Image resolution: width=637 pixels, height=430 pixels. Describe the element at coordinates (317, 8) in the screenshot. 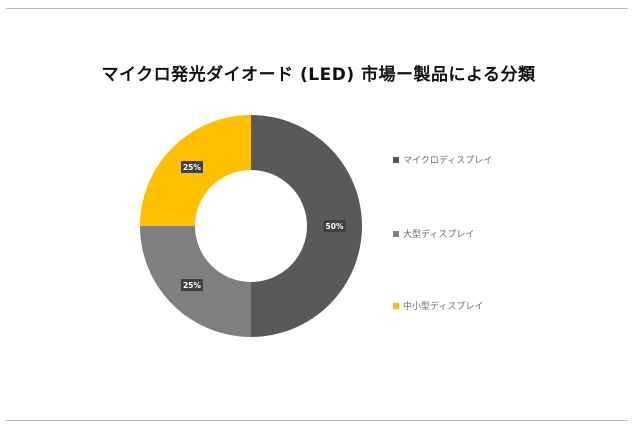

I see `top-divider` at that location.